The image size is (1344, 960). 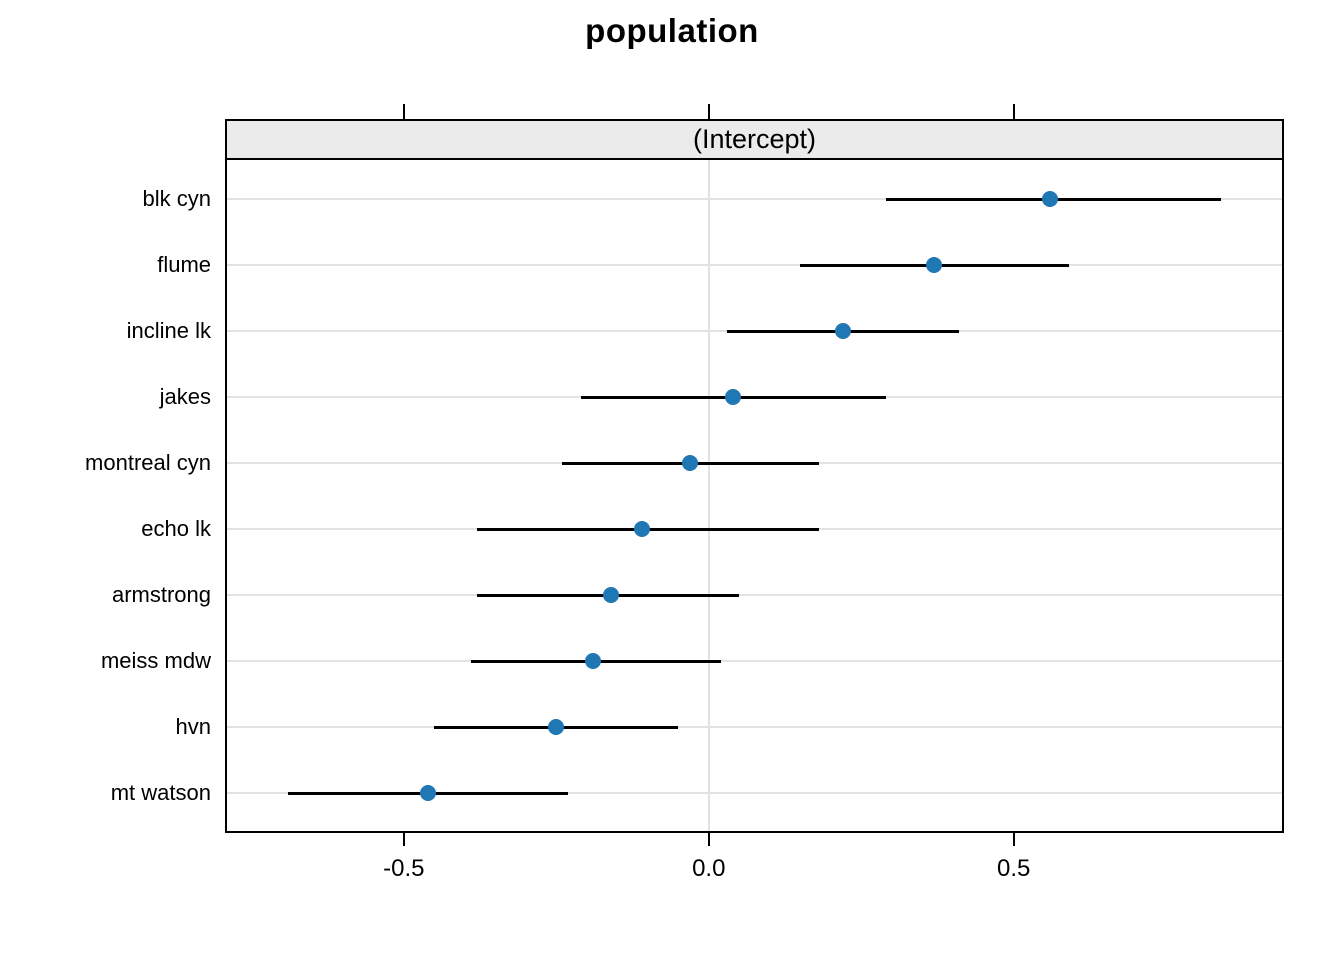 What do you see at coordinates (148, 462) in the screenshot?
I see `y-axis-label: montreal cyn` at bounding box center [148, 462].